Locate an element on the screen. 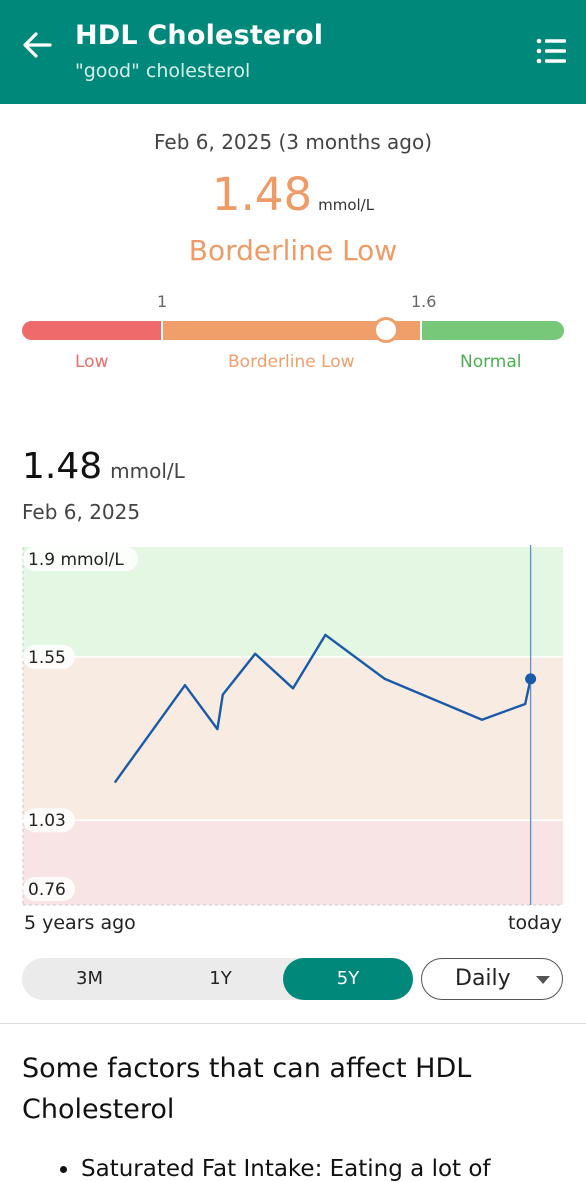 This screenshot has height=1182, width=586. factor-list-item: Saturated Fat Intake: Eating a lot of is located at coordinates (275, 1169).